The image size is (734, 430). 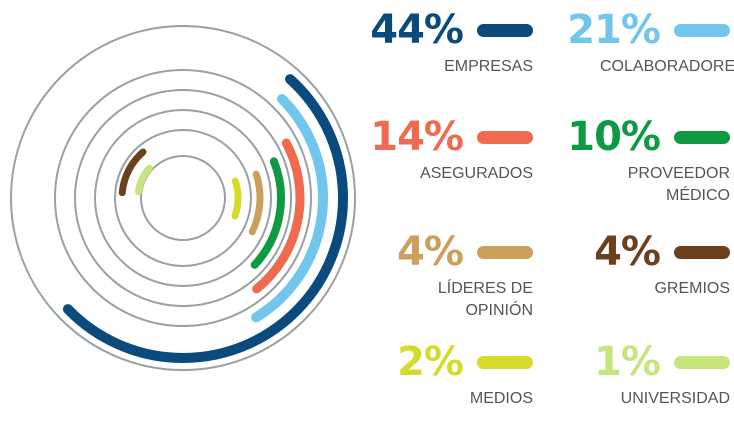 I want to click on value-label: 44%, so click(x=417, y=30).